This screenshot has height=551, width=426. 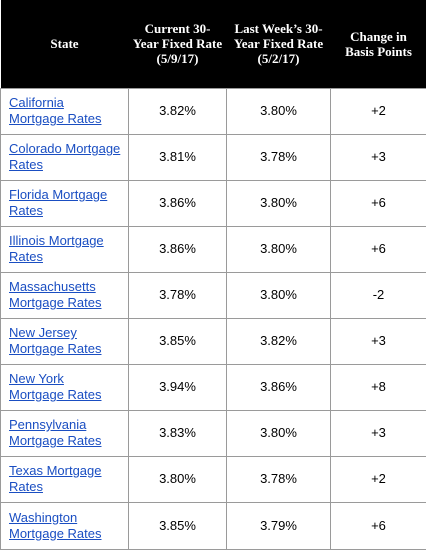 I want to click on last-week-rate-cell: 3.86%, so click(x=278, y=387).